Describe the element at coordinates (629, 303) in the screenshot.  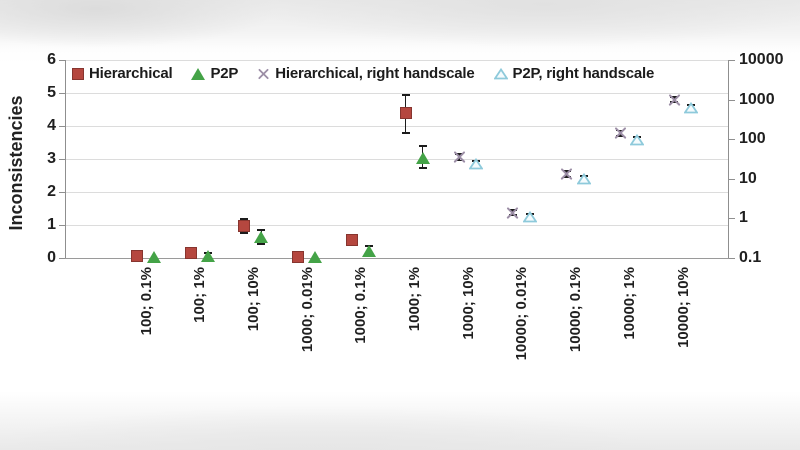
I see `x-tick-label: 10000; 1%` at that location.